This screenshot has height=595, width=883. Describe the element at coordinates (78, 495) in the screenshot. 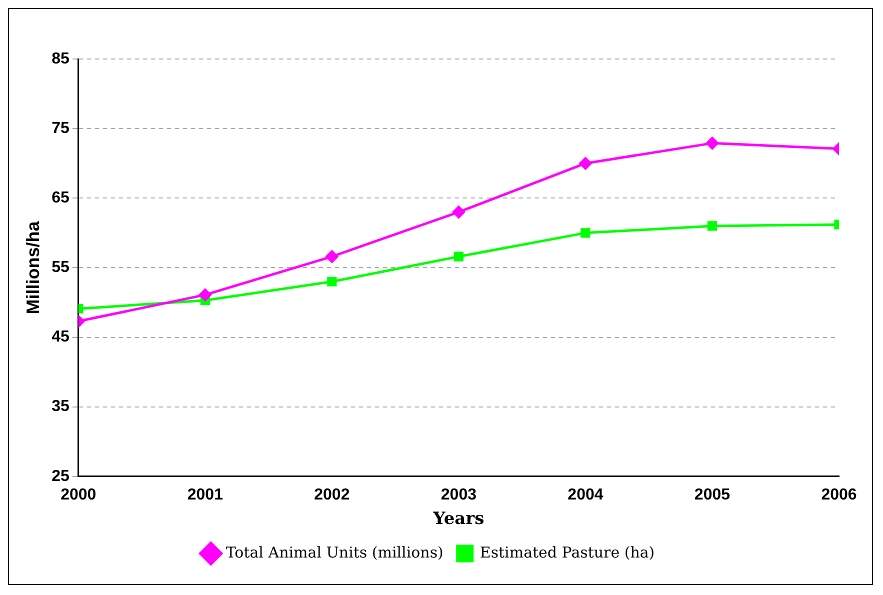

I see `x-tick-label: 2000` at that location.